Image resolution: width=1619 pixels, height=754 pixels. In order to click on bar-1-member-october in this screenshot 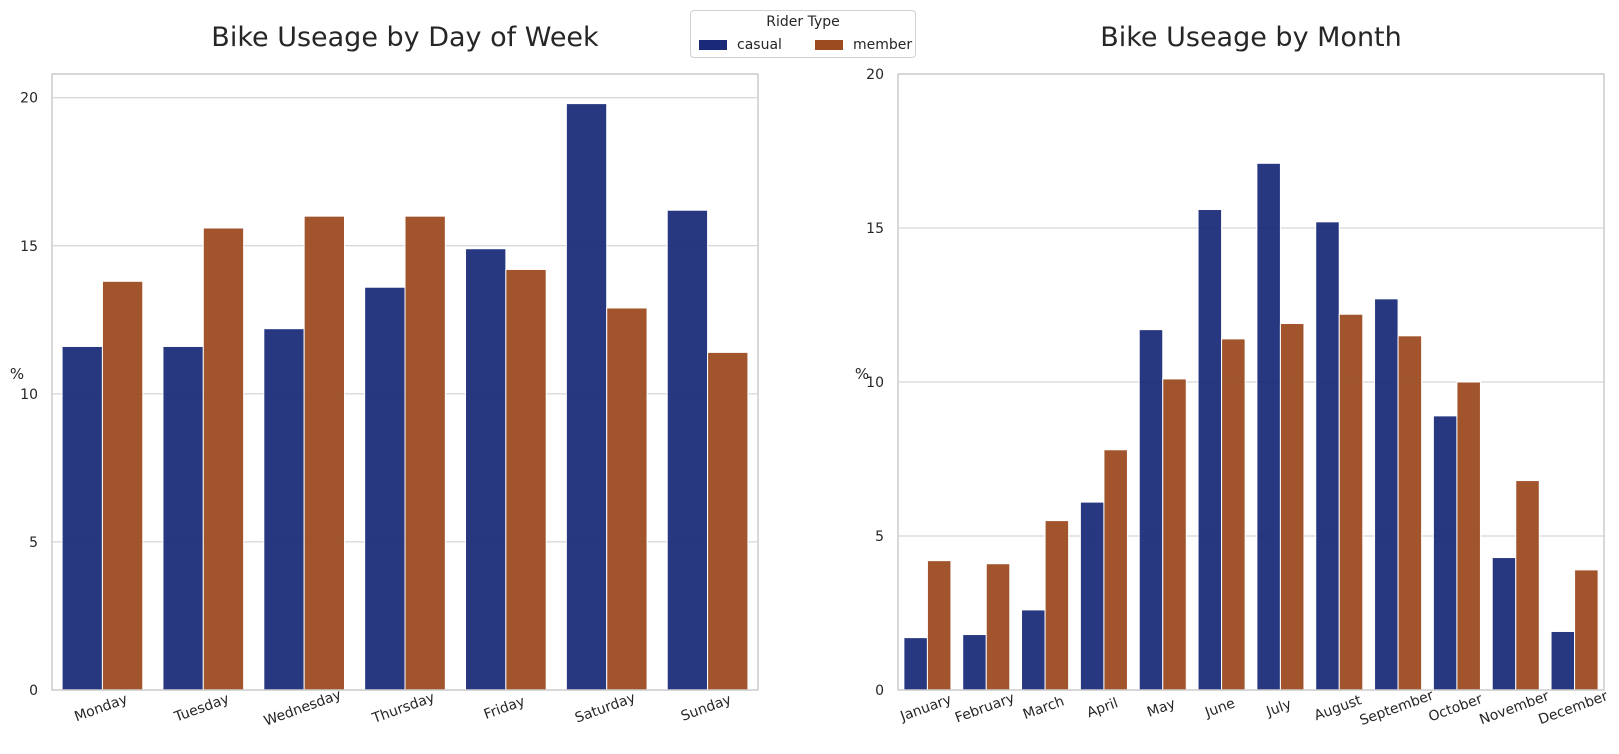, I will do `click(1468, 536)`.